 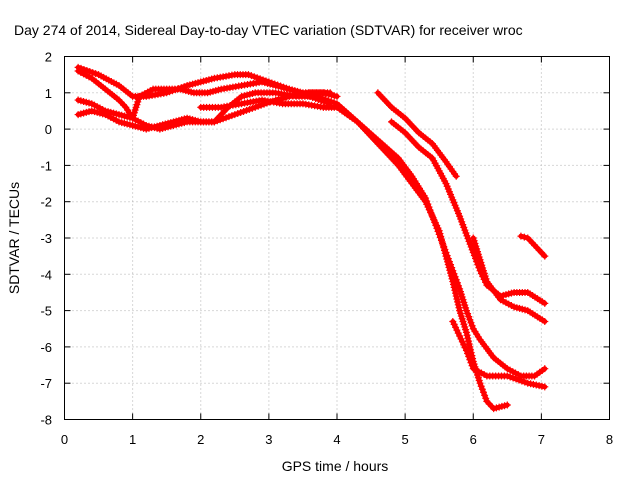 What do you see at coordinates (46, 238) in the screenshot?
I see `y-tick-label: -3` at bounding box center [46, 238].